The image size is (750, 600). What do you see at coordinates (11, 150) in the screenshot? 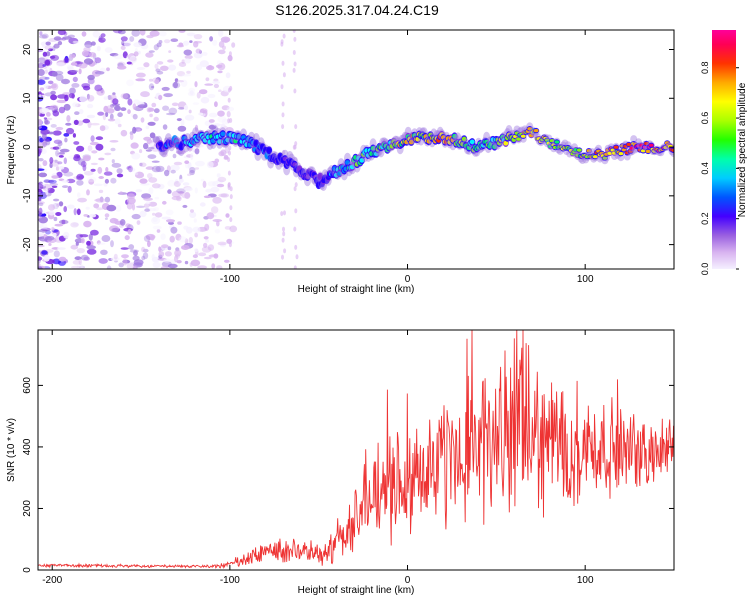
I see `spectrogram-y-label: Frequency (Hz)` at bounding box center [11, 150].